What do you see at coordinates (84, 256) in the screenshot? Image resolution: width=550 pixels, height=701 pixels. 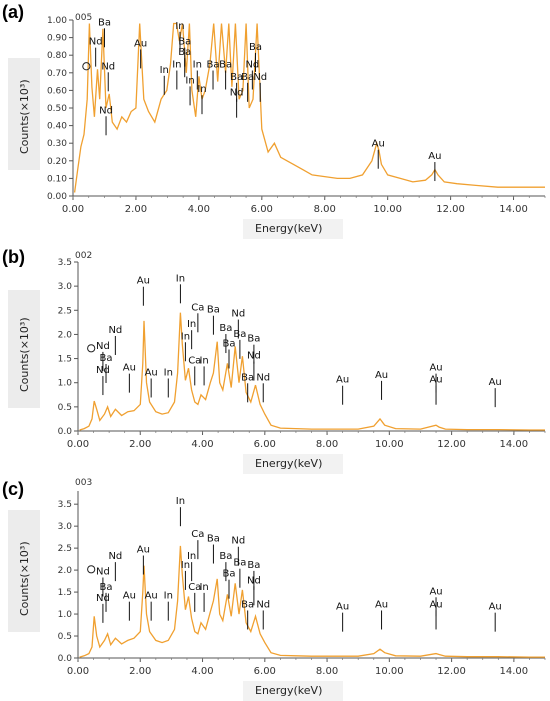 I see `panel-b-spectrum-id: 002` at bounding box center [84, 256].